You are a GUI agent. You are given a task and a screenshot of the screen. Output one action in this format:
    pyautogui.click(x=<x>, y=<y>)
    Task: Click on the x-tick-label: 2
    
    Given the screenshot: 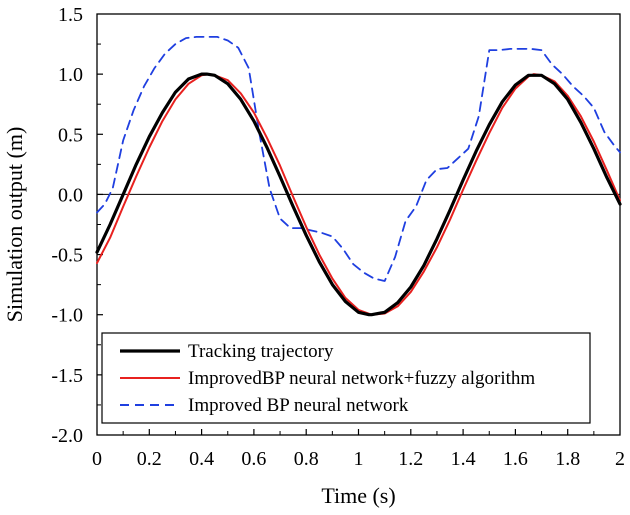 What is the action you would take?
    pyautogui.click(x=620, y=459)
    